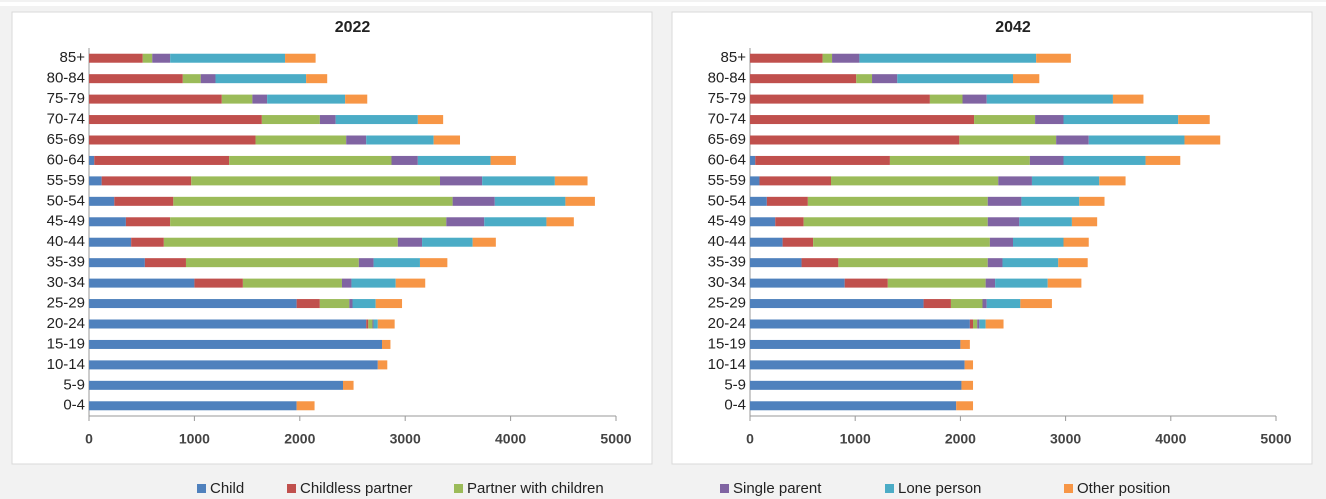 The width and height of the screenshot is (1326, 499). What do you see at coordinates (939, 488) in the screenshot?
I see `legend-label: Lone person` at bounding box center [939, 488].